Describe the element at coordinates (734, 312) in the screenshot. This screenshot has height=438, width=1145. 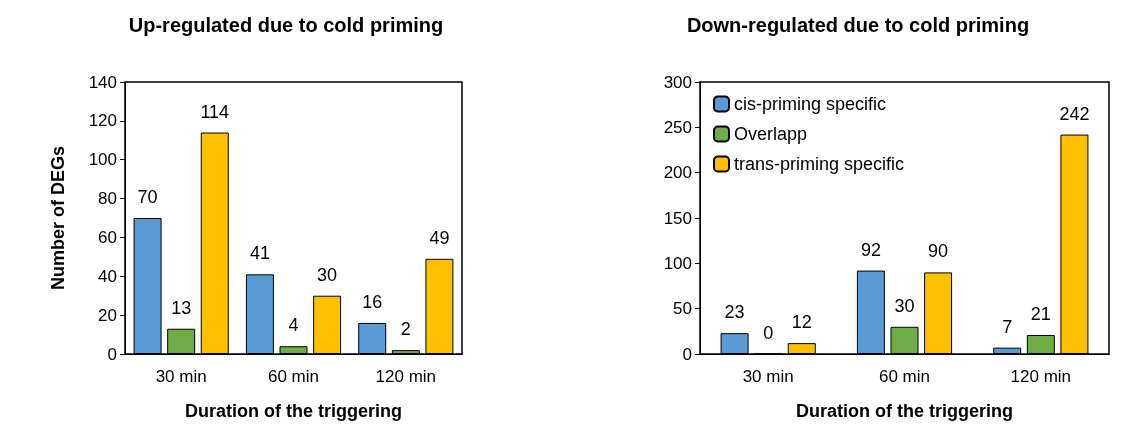
I see `data-label: 23` at that location.